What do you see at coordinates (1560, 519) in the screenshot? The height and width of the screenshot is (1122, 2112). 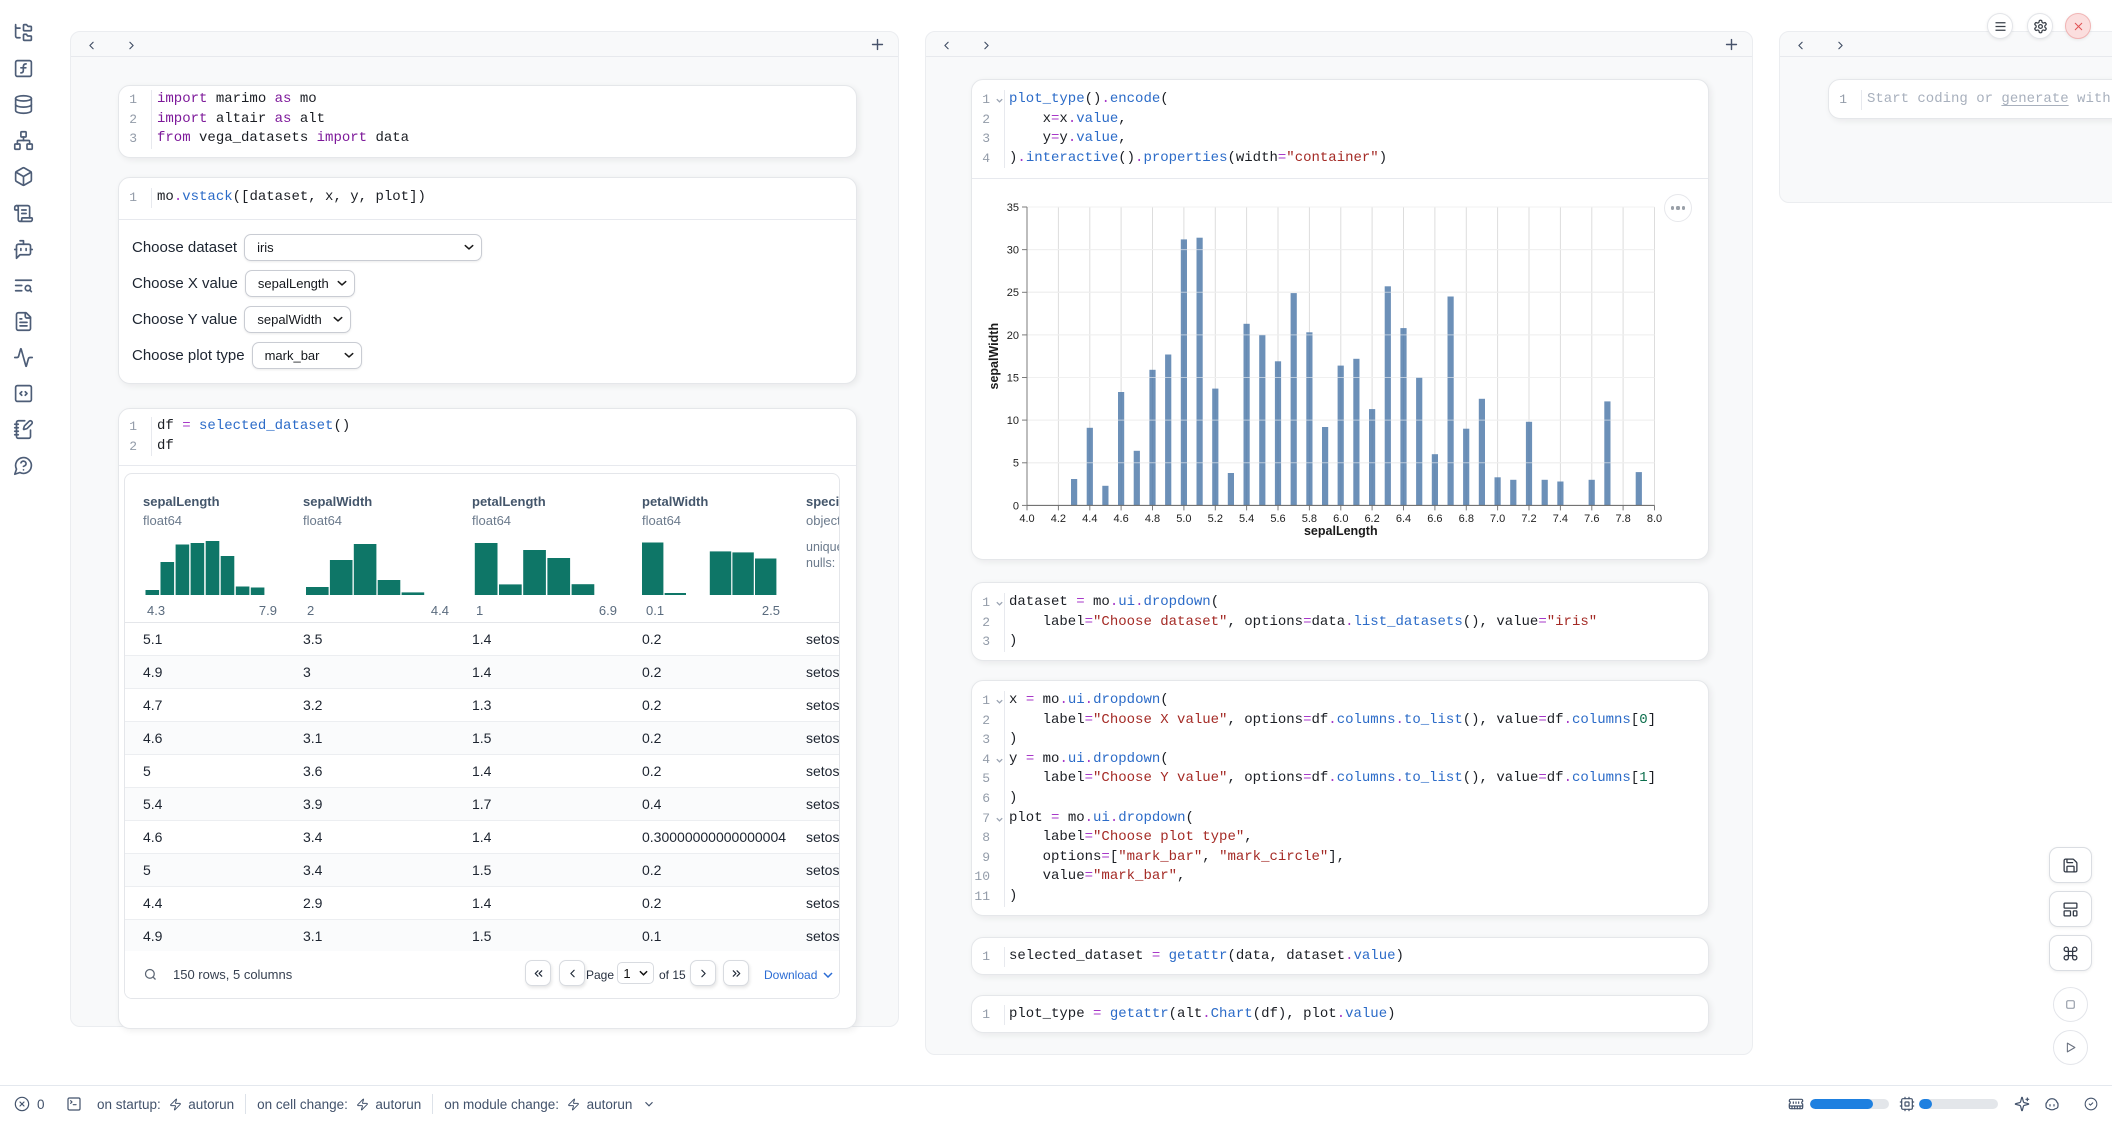 I see `svg-text: 7.4` at bounding box center [1560, 519].